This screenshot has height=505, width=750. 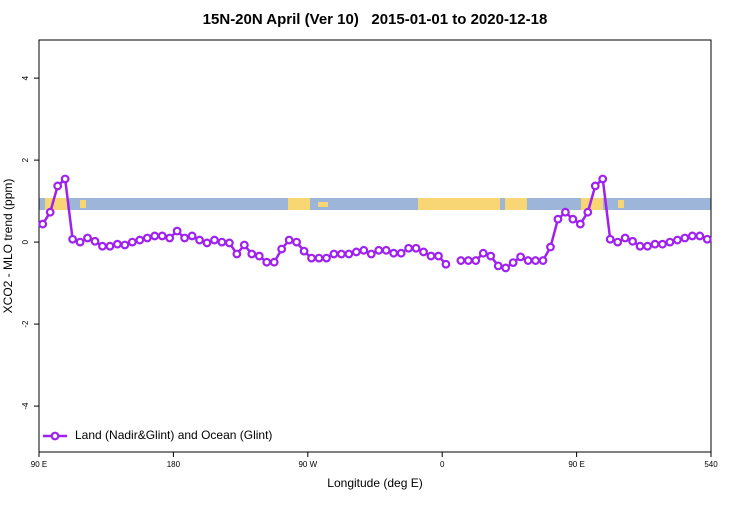 What do you see at coordinates (8, 246) in the screenshot?
I see `y-axis-label: XCO2 - MLO trend (ppm)` at bounding box center [8, 246].